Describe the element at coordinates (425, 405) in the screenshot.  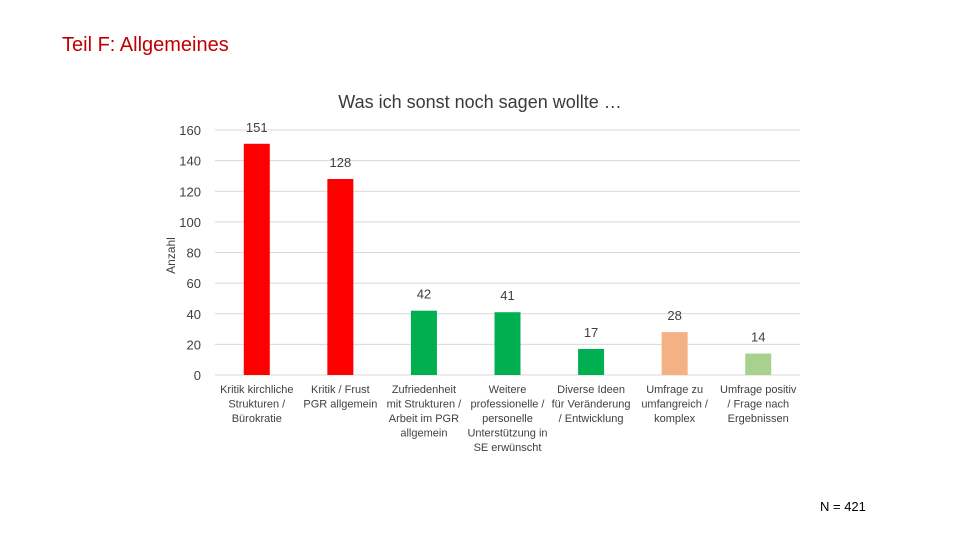
I see `category-label-line: mit Strukturen /` at that location.